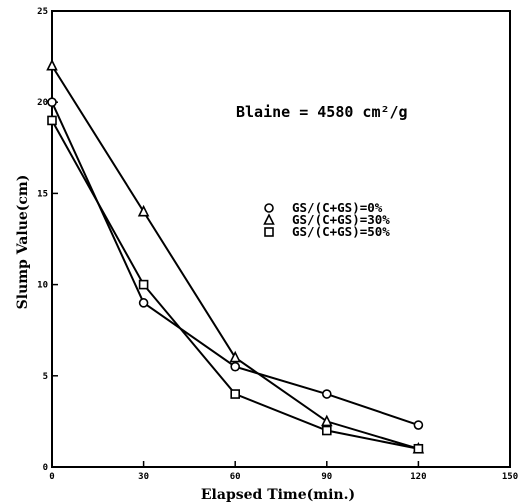 This screenshot has width=525, height=503. I want to click on y-tick-label: 5, so click(45, 377).